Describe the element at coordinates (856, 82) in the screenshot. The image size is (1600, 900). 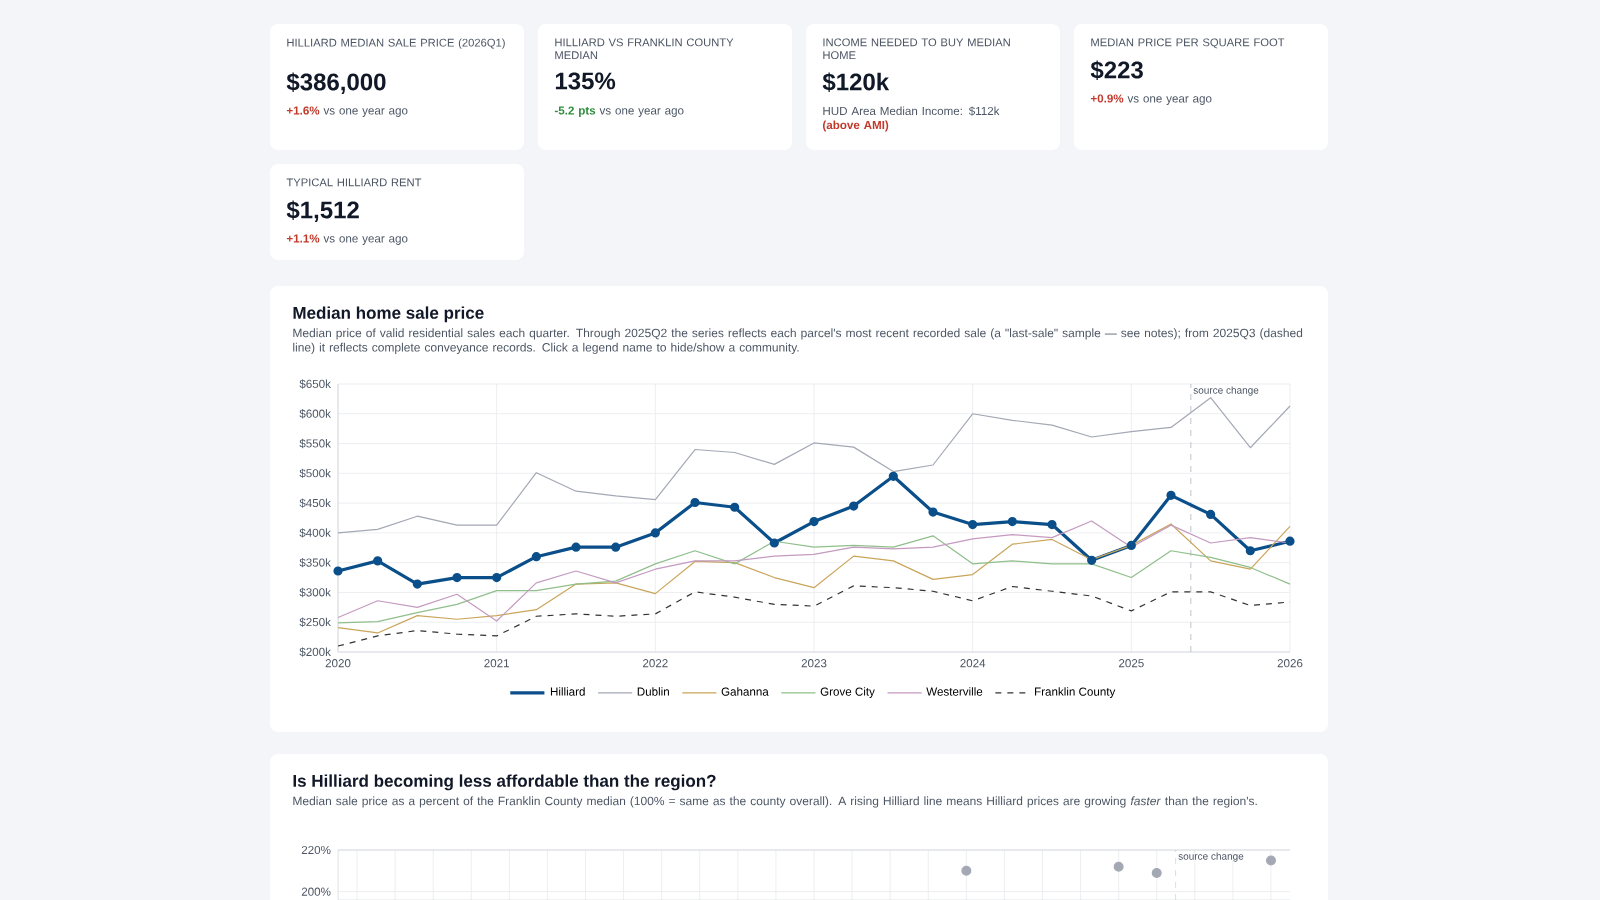
I see `text: $120k` at that location.